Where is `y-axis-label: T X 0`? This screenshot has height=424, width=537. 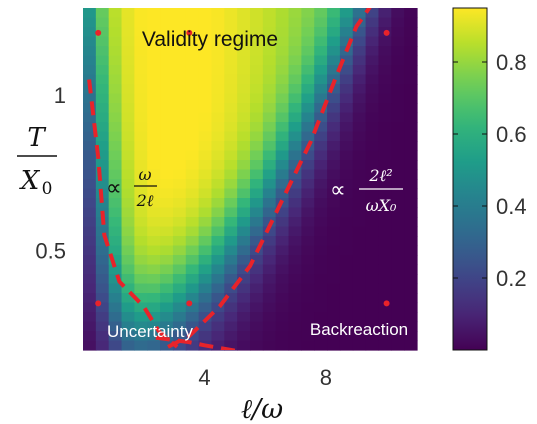
y-axis-label: T X 0 is located at coordinates (37, 161).